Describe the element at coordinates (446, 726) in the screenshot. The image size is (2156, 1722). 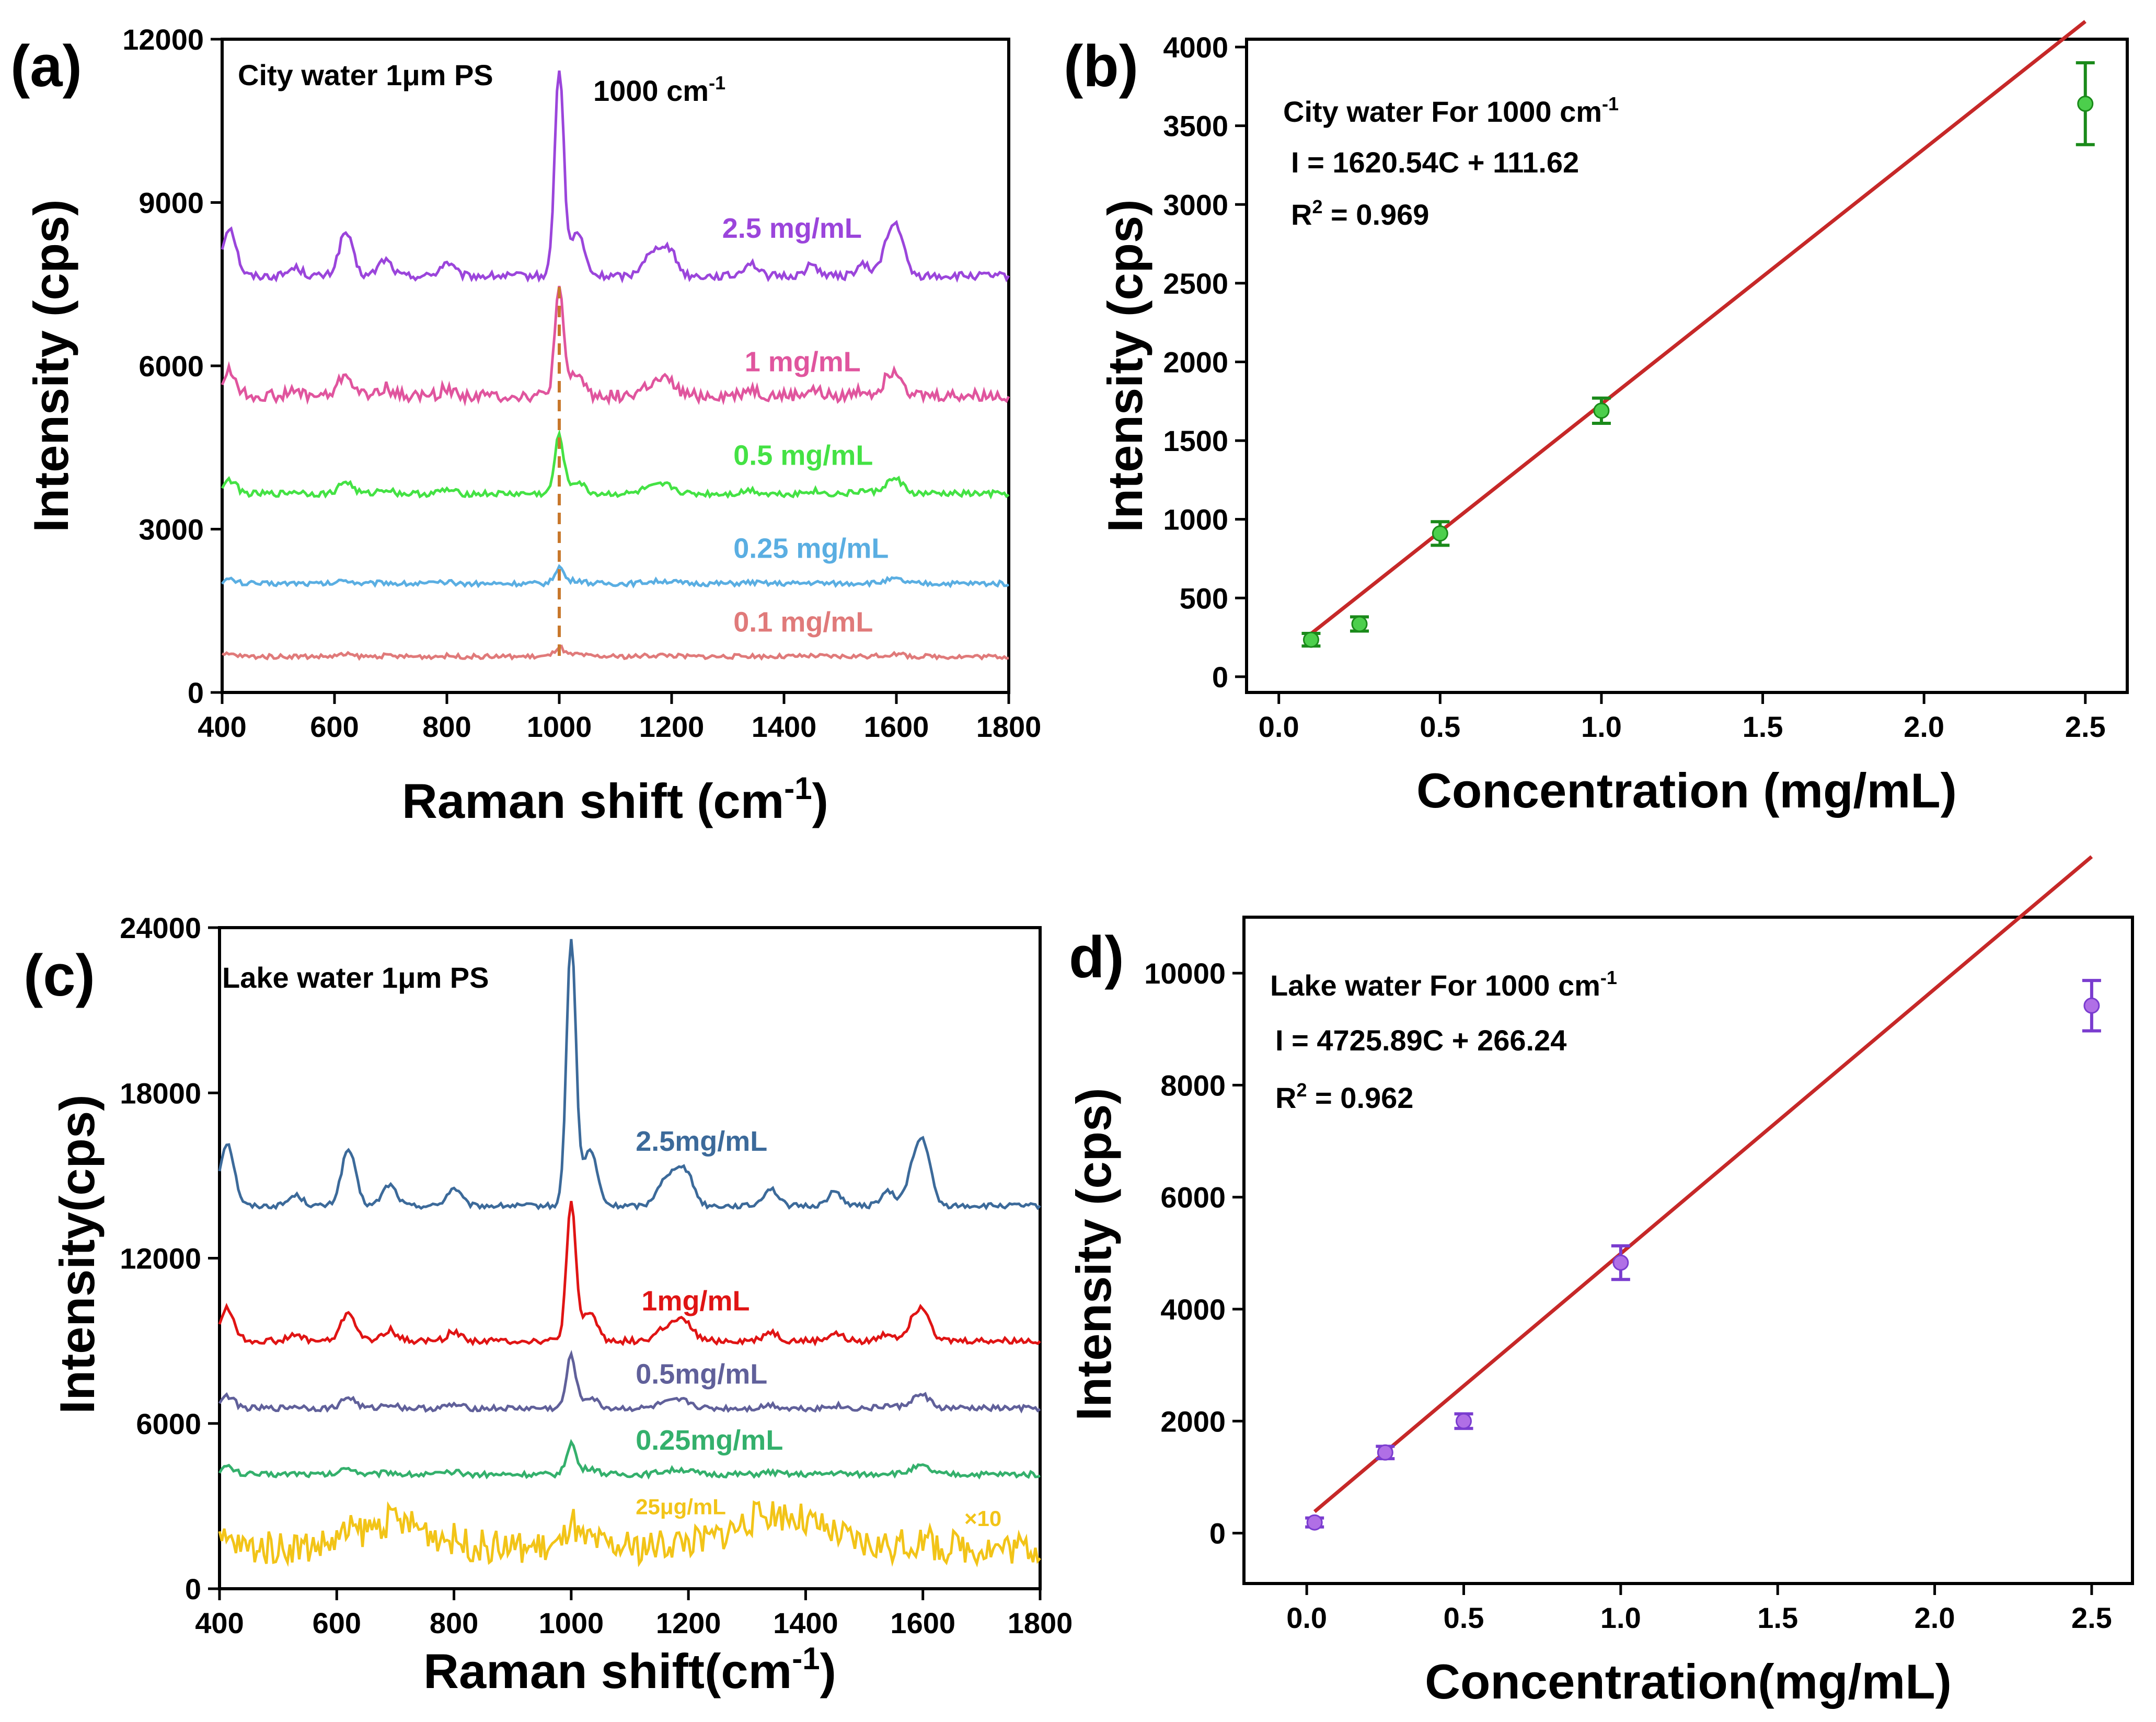
I see `panel-a-x-tick-label: 800` at that location.